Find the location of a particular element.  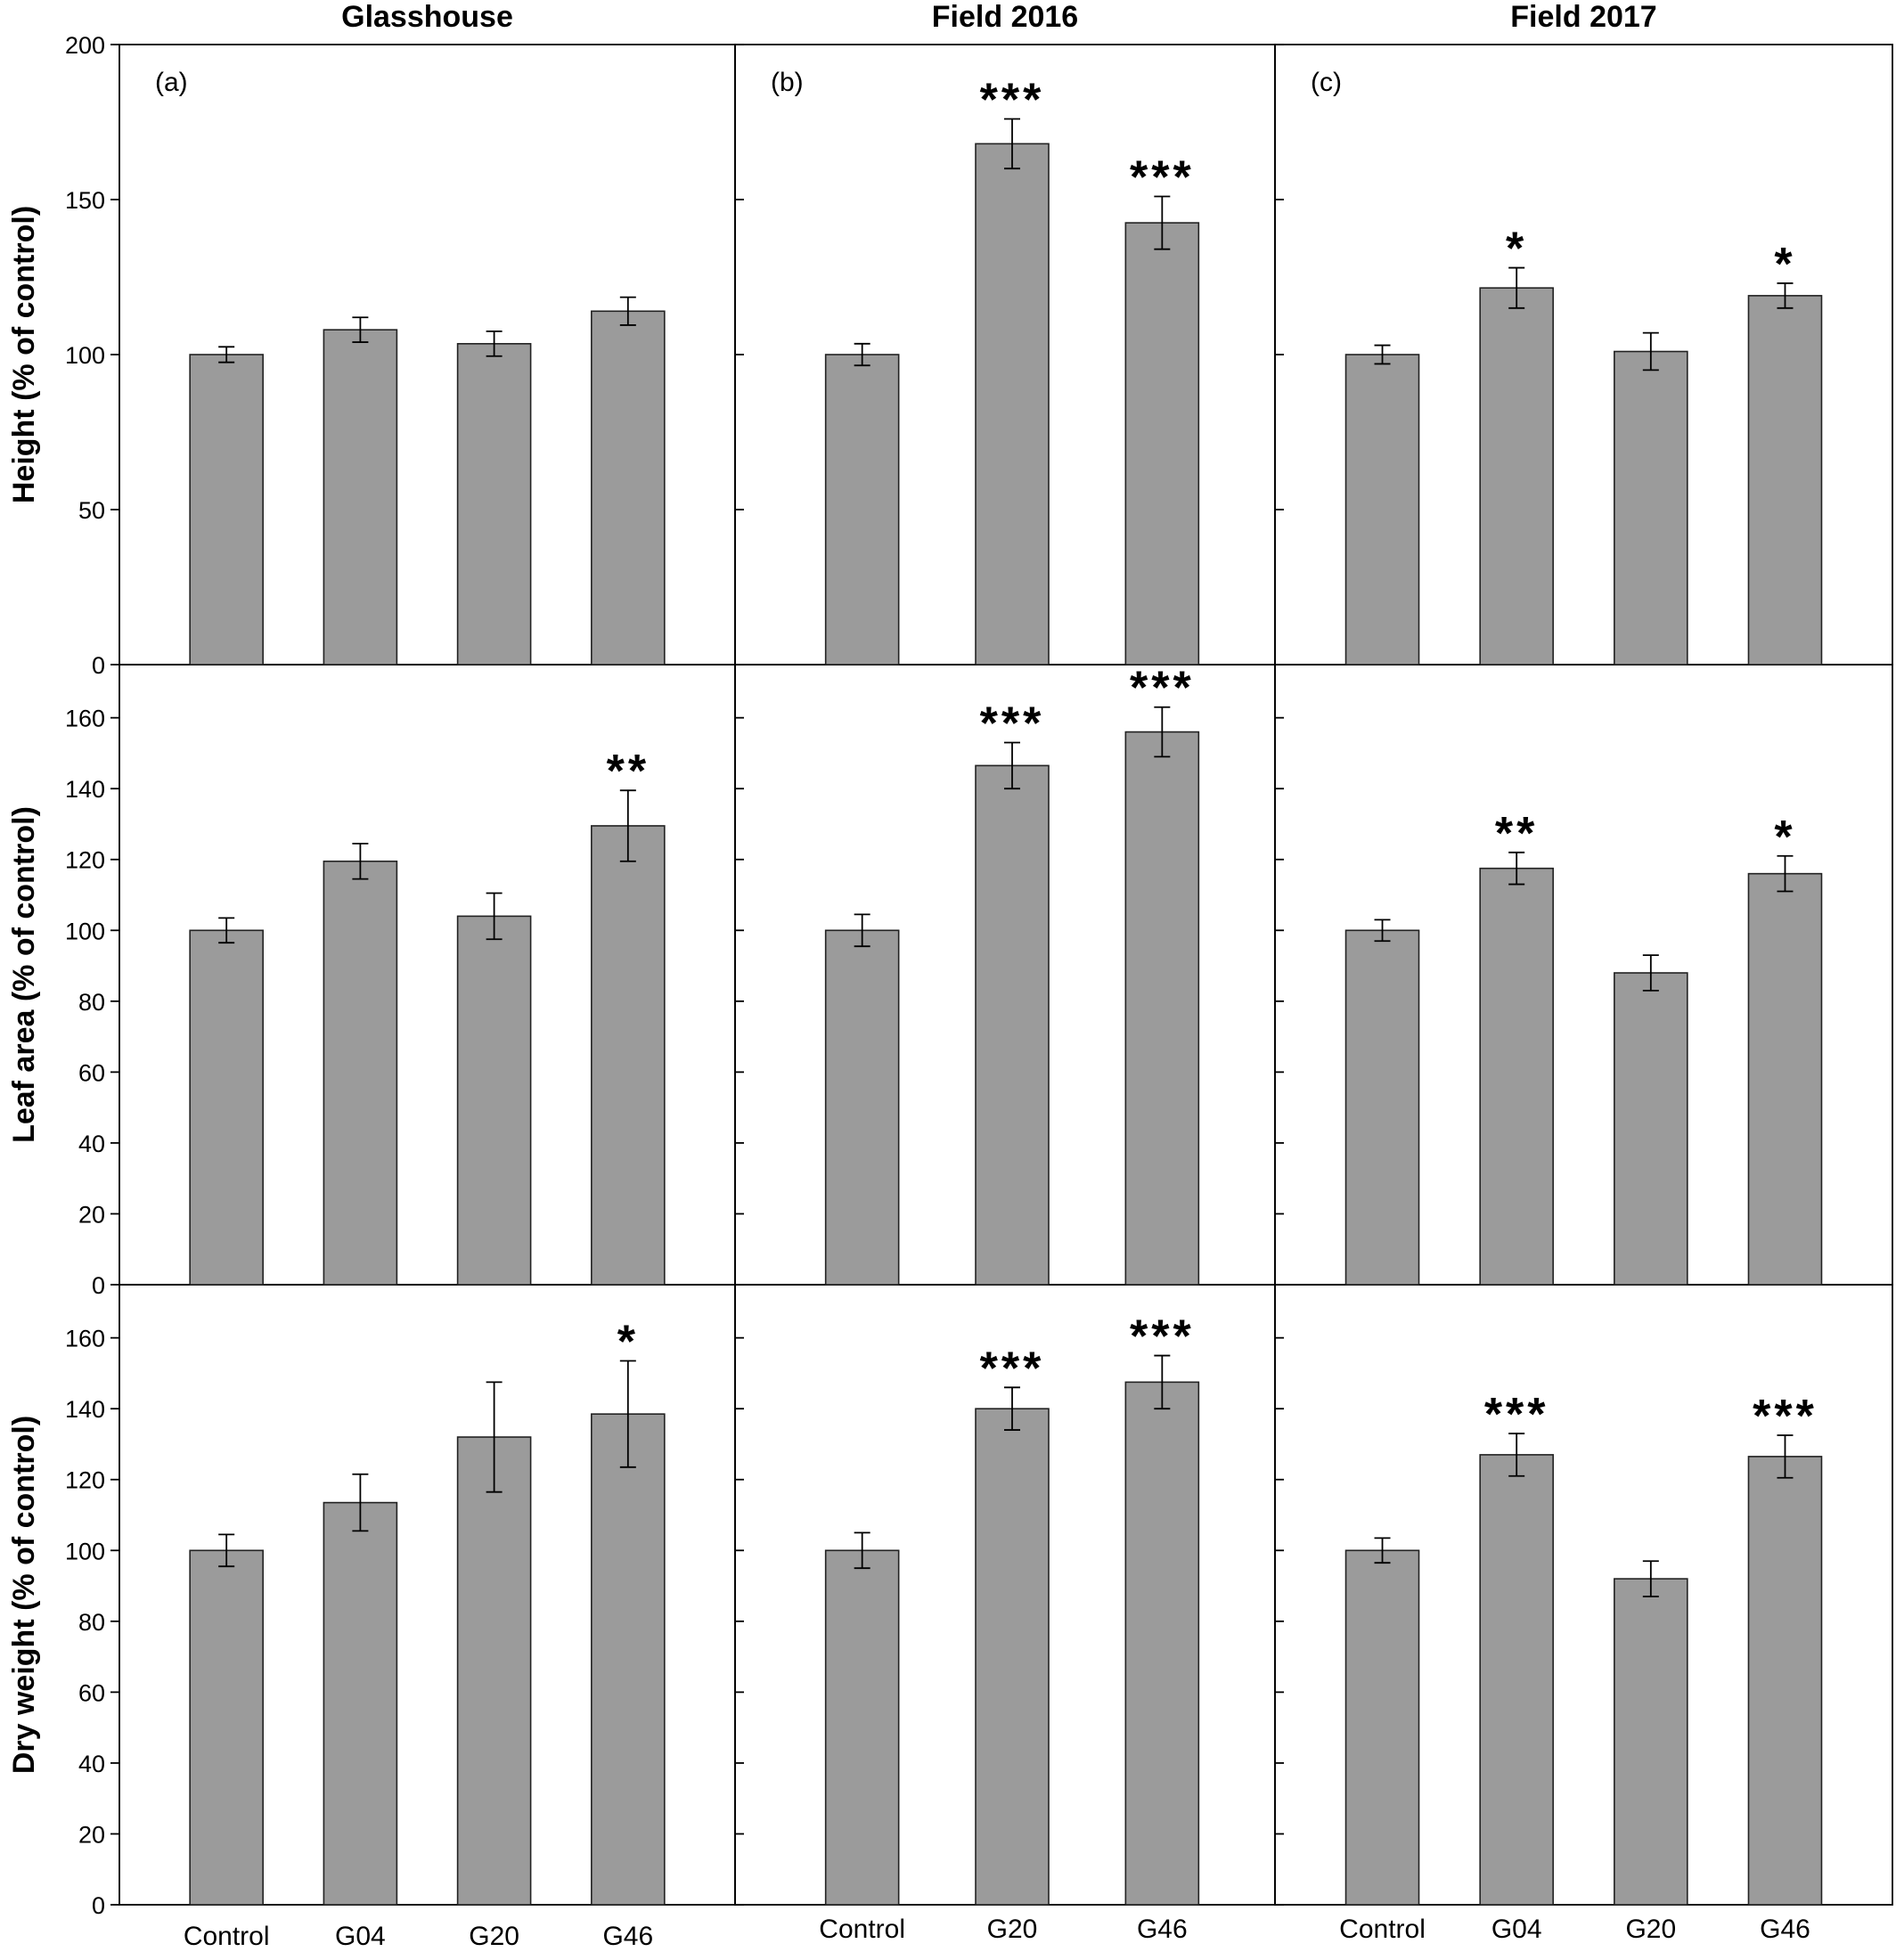

y-tick-label: 150 is located at coordinates (85, 200).